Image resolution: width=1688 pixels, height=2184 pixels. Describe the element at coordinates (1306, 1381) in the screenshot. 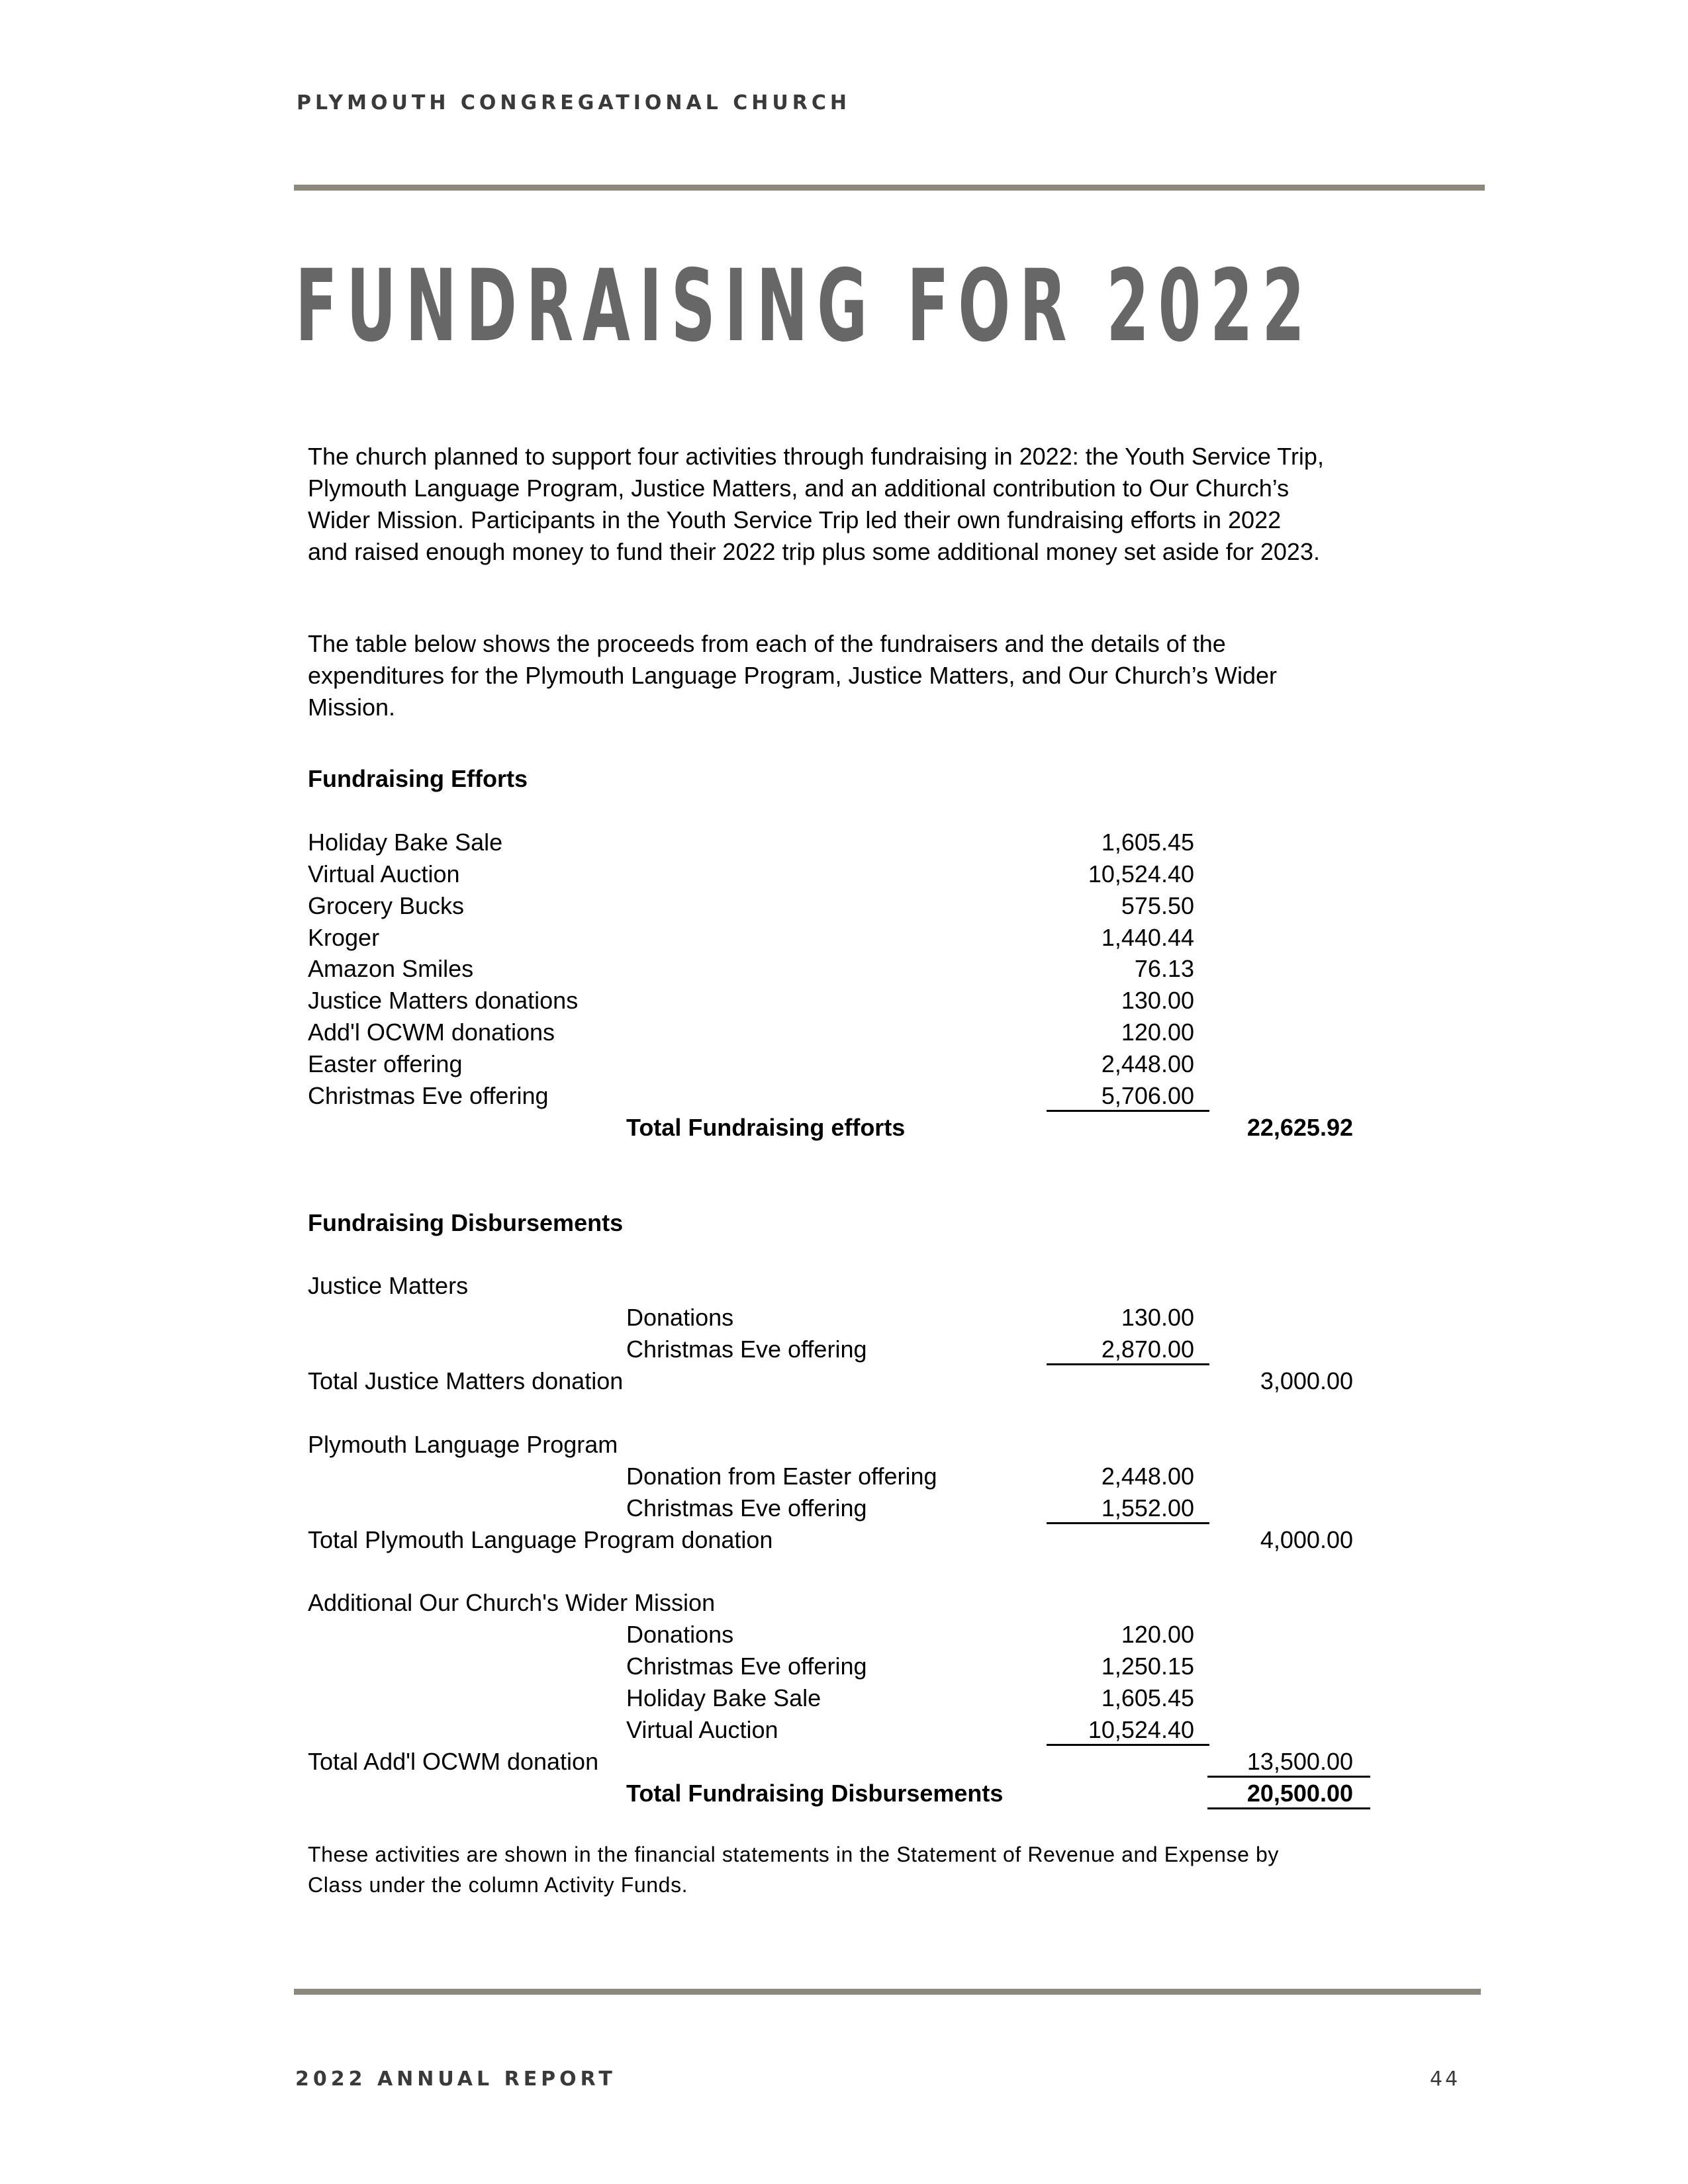

I see `row-total: 3,000.00` at that location.